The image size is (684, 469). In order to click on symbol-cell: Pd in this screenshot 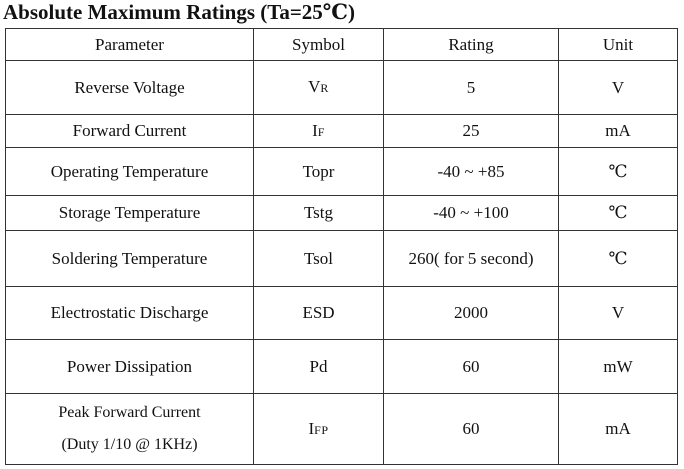, I will do `click(318, 366)`.